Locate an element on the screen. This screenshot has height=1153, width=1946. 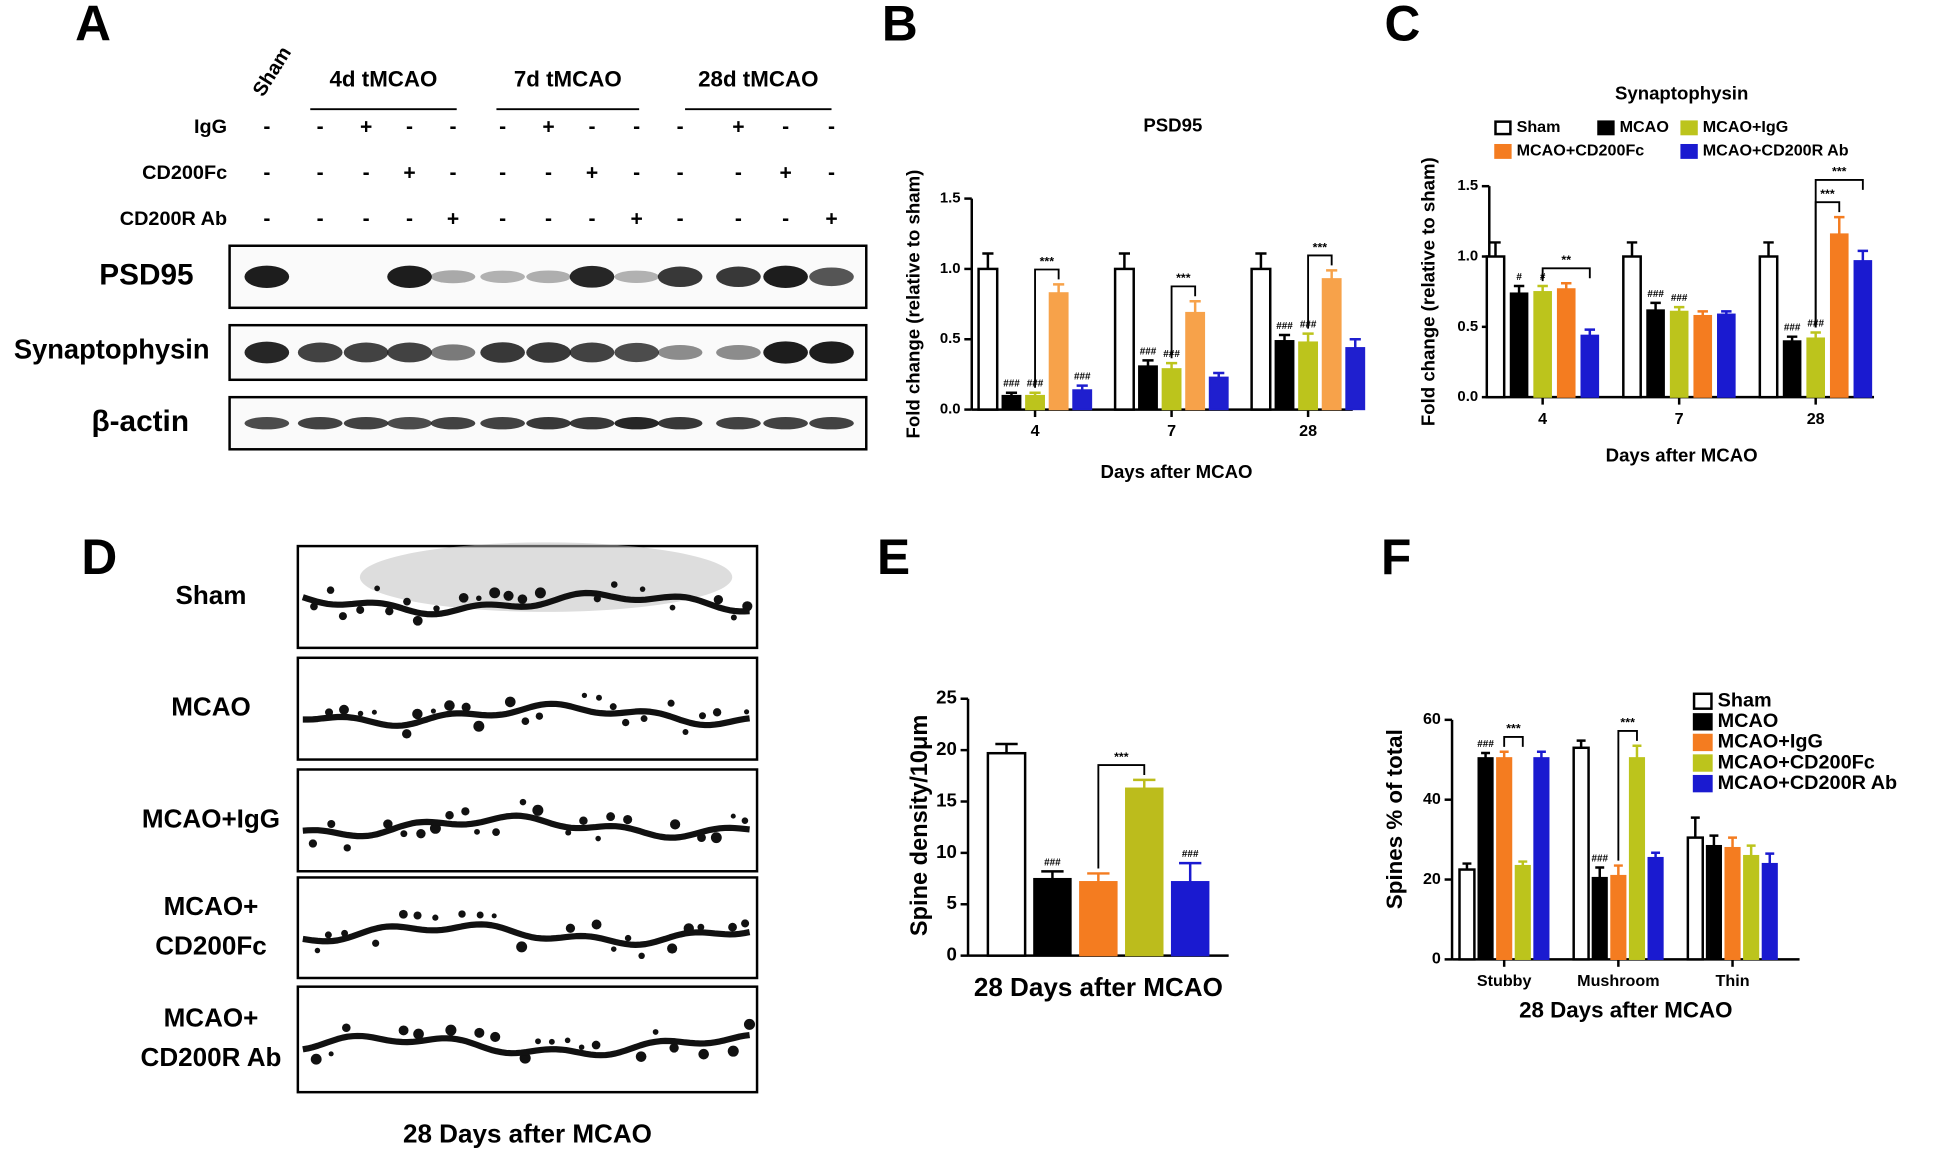
legend-swatch is located at coordinates (1503, 151).